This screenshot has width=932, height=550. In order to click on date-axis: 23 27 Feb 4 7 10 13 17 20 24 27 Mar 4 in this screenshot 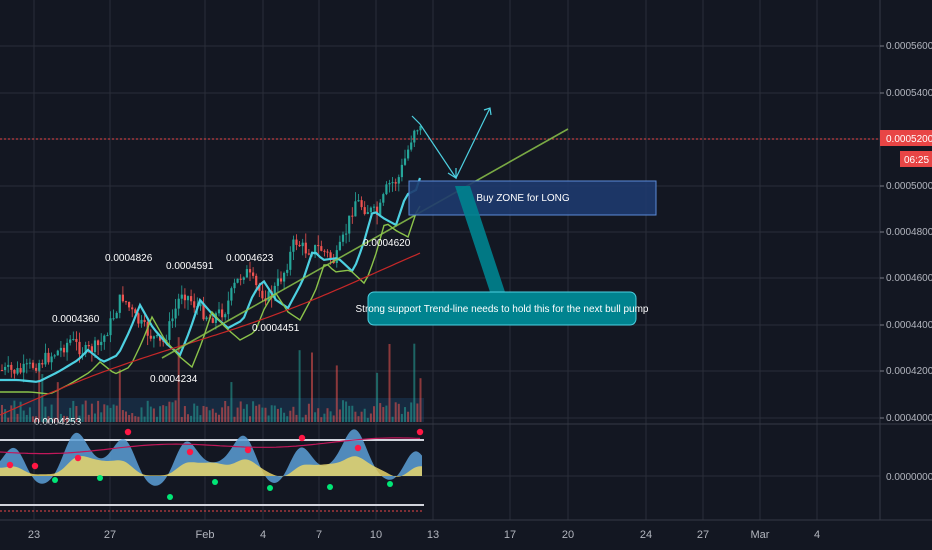, I will do `click(424, 535)`.